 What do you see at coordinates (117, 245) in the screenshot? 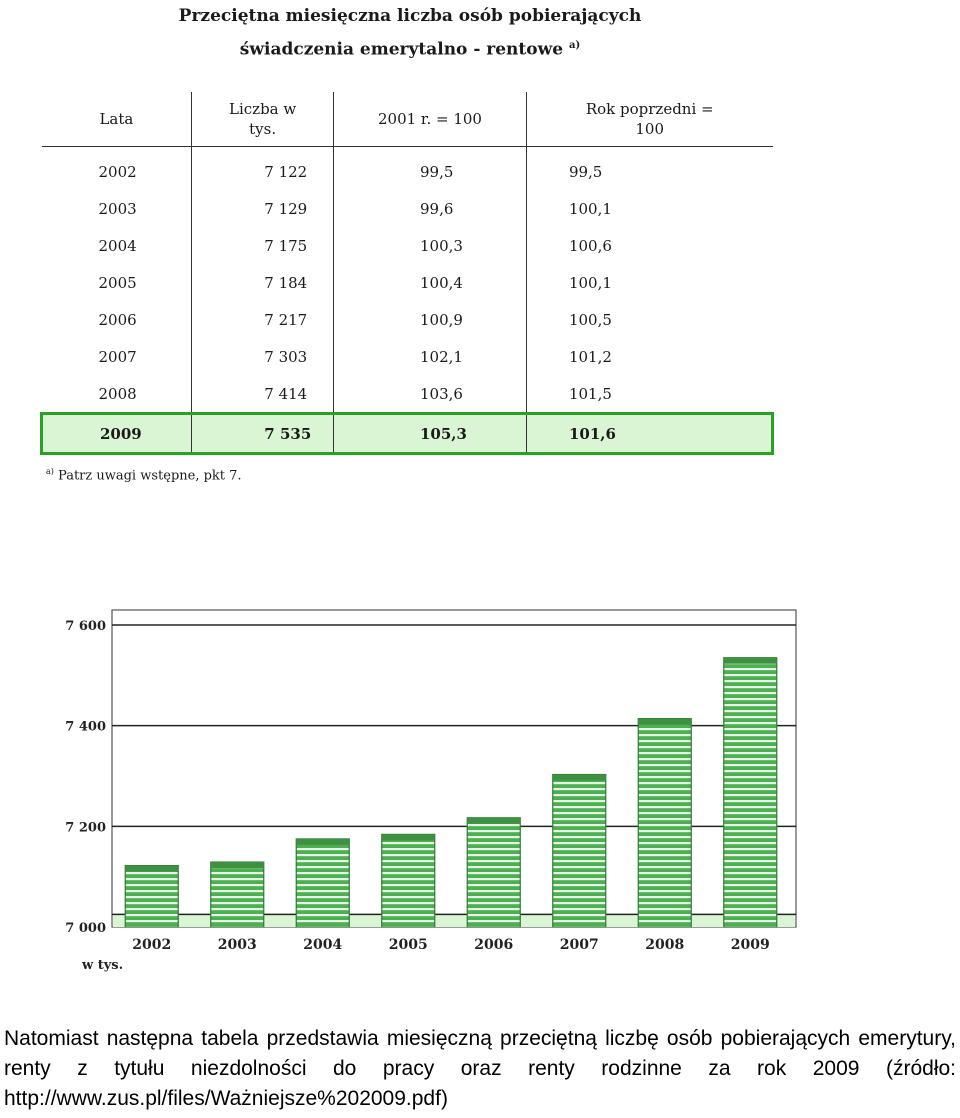
I see `cell-year: 2004` at bounding box center [117, 245].